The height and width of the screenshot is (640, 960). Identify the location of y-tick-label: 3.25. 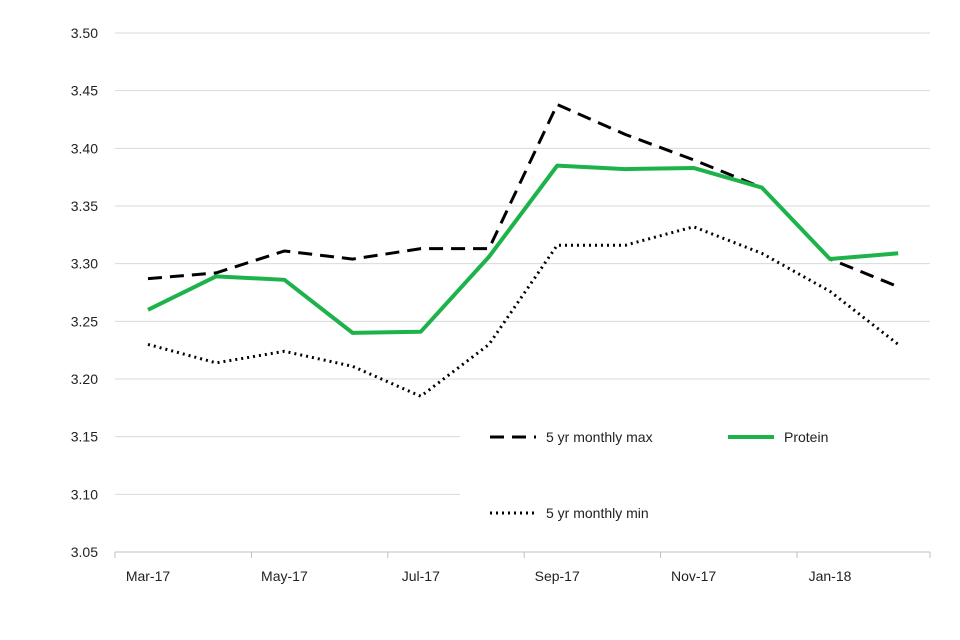
(84, 321).